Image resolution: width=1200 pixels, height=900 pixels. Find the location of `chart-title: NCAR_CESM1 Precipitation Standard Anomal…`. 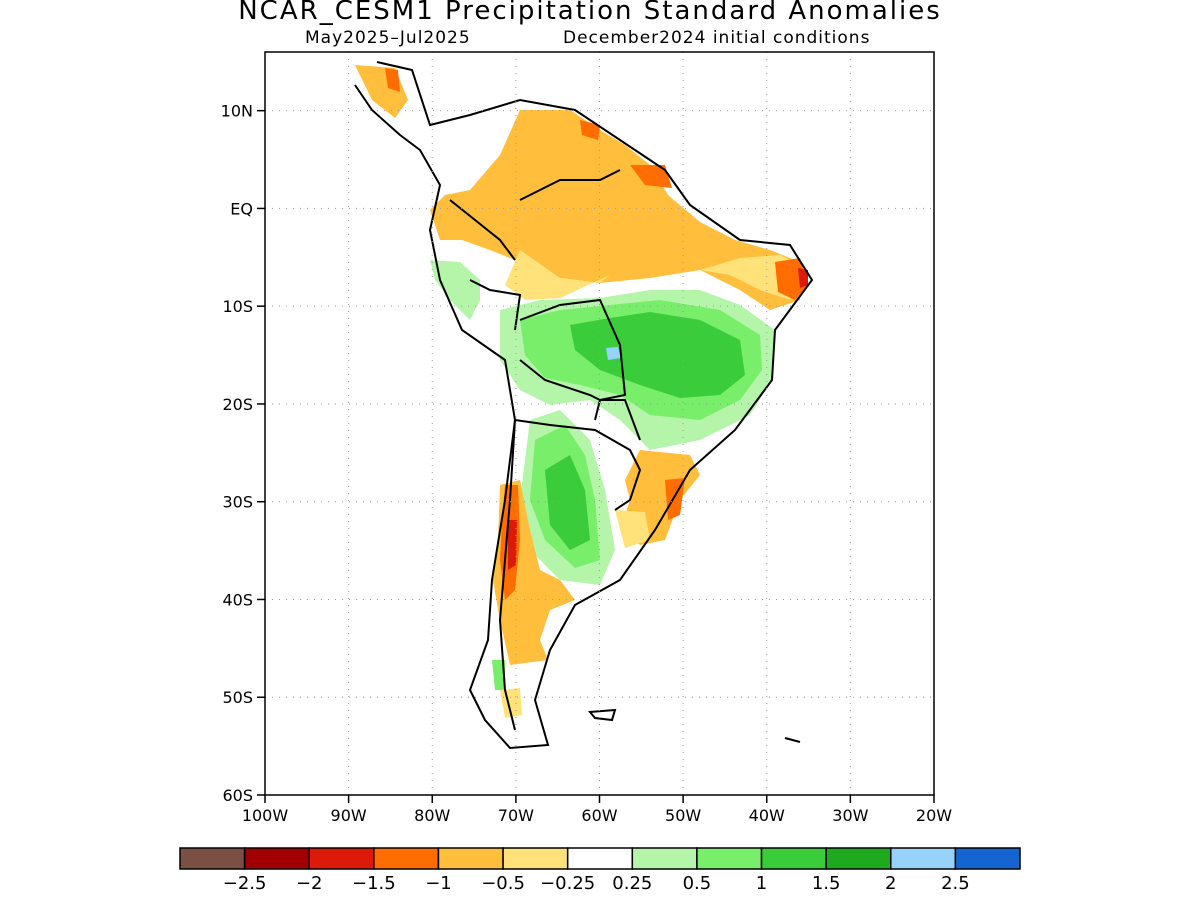

chart-title: NCAR_CESM1 Precipitation Standard Anomal… is located at coordinates (590, 13).